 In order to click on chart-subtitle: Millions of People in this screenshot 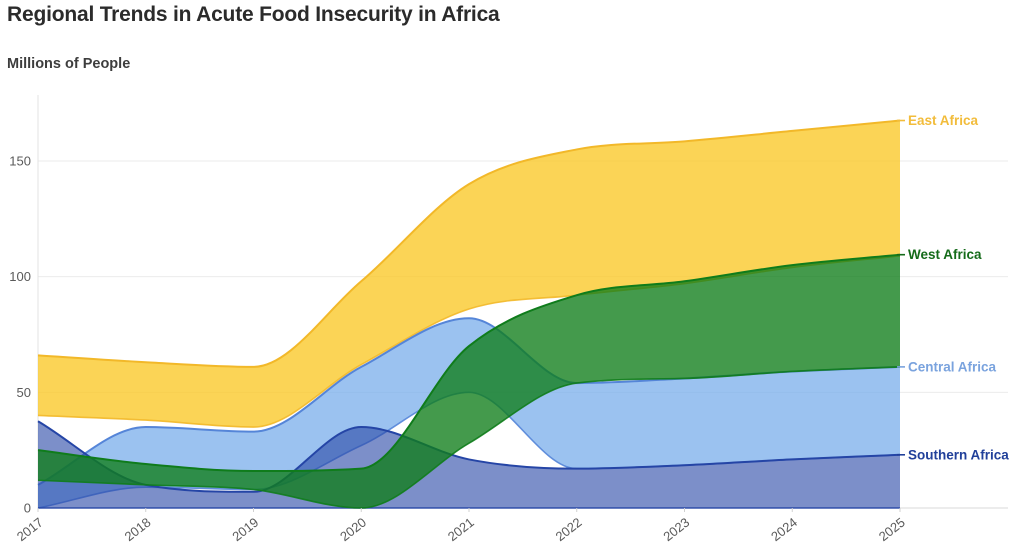, I will do `click(69, 64)`.